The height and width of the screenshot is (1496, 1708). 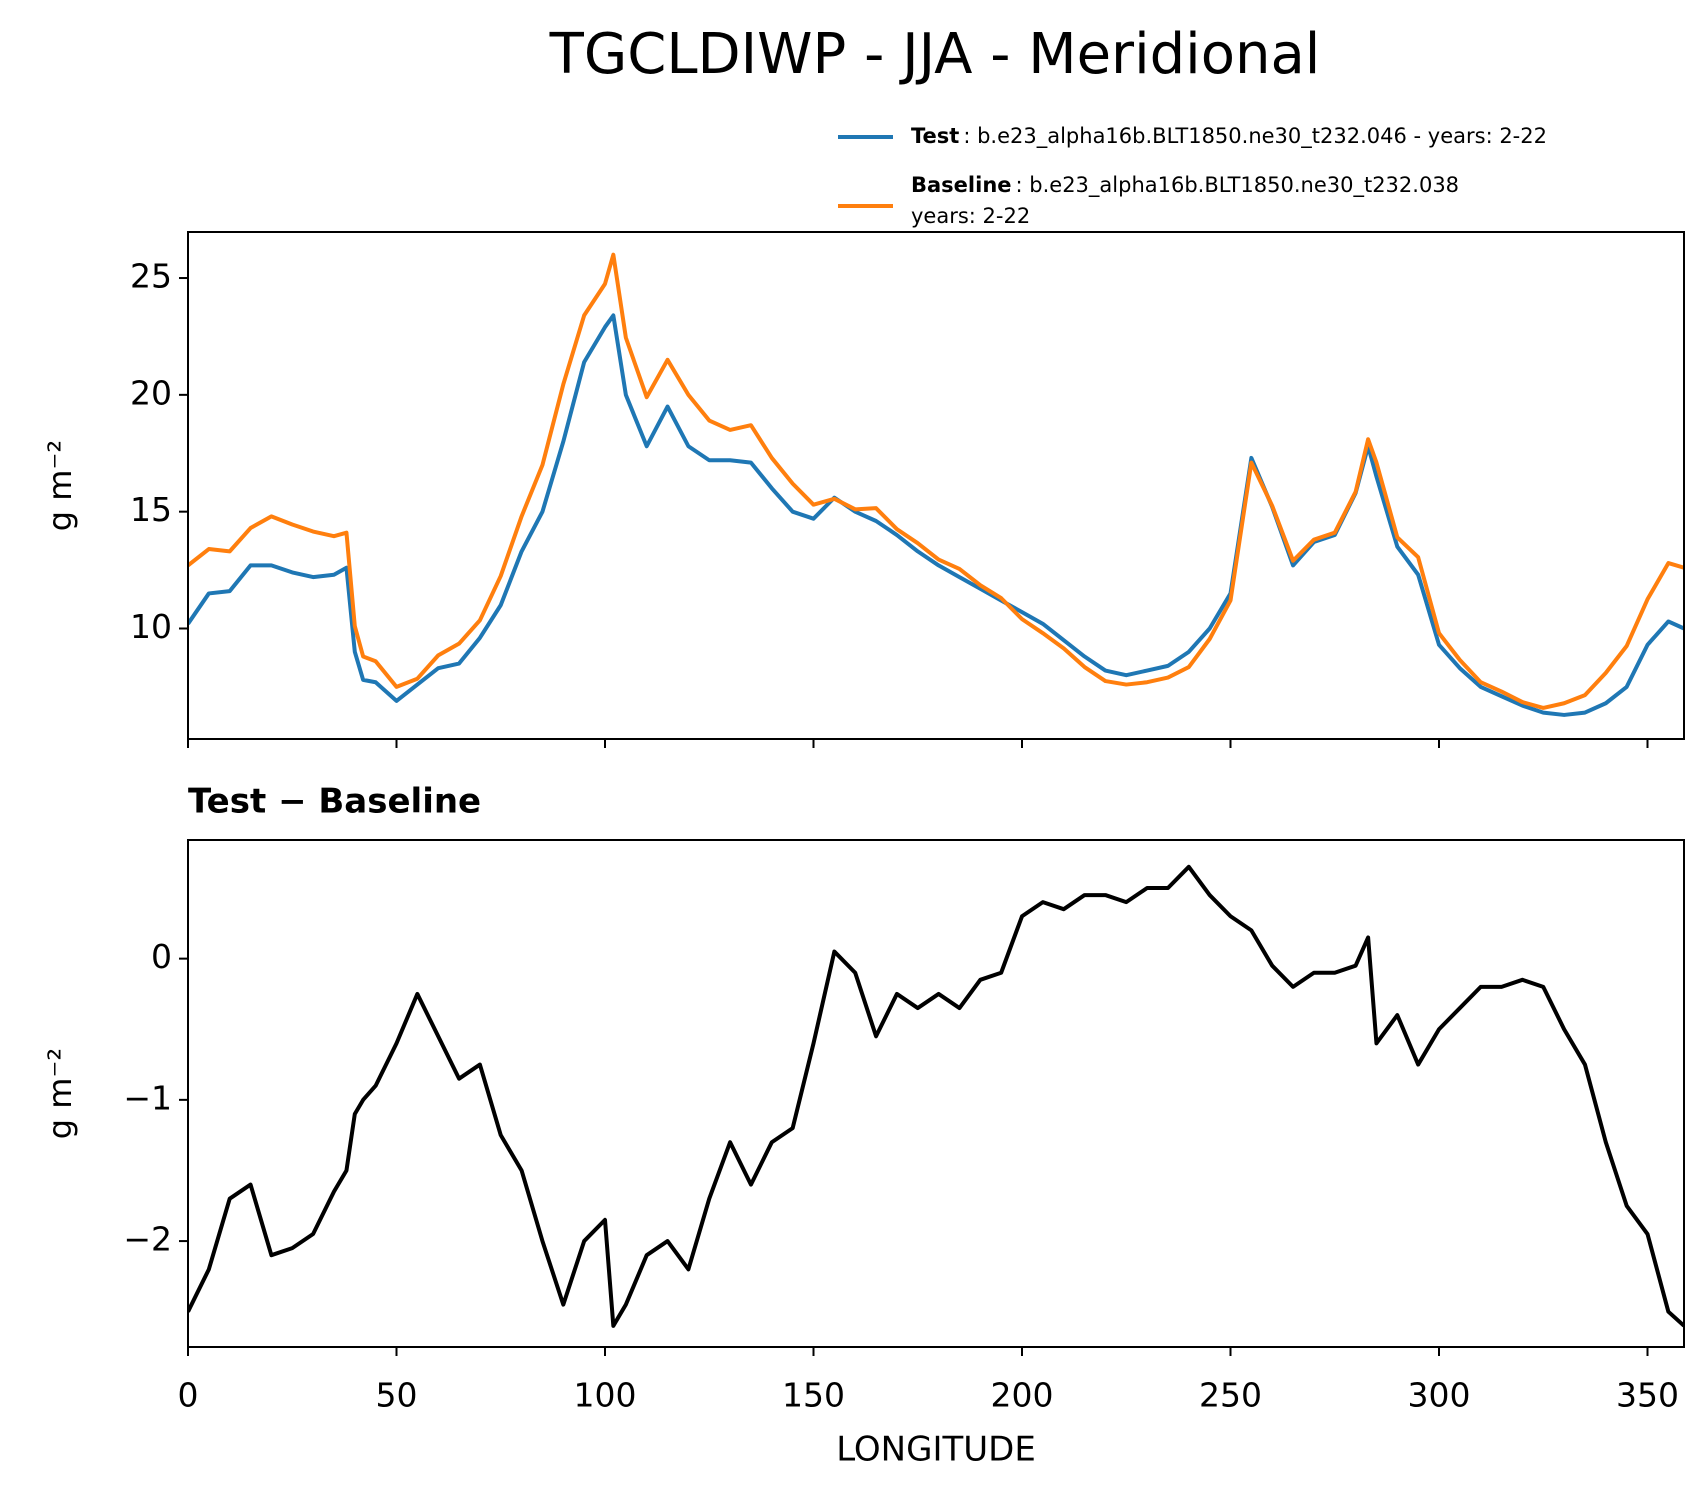 What do you see at coordinates (161, 956) in the screenshot?
I see `y-tick-label: 0` at bounding box center [161, 956].